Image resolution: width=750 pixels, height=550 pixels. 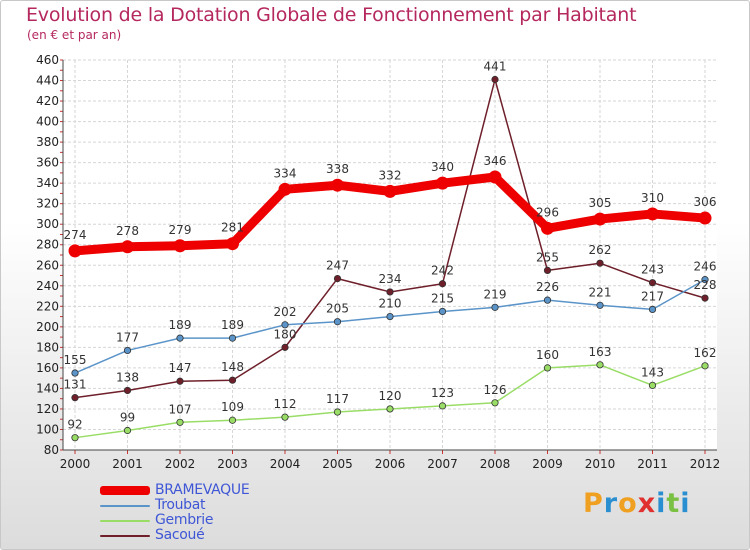 What do you see at coordinates (232, 228) in the screenshot?
I see `data-label-bramevaque: 281` at bounding box center [232, 228].